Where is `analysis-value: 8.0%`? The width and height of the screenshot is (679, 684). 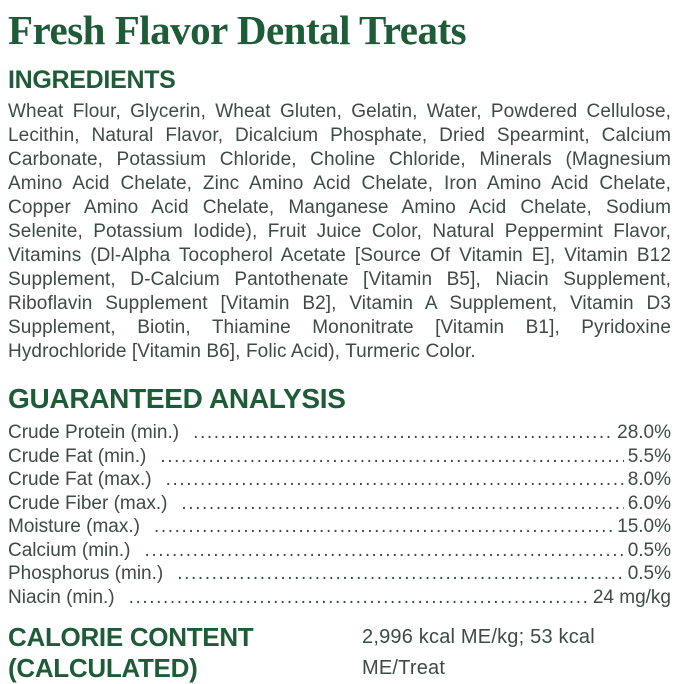 analysis-value: 8.0% is located at coordinates (649, 479).